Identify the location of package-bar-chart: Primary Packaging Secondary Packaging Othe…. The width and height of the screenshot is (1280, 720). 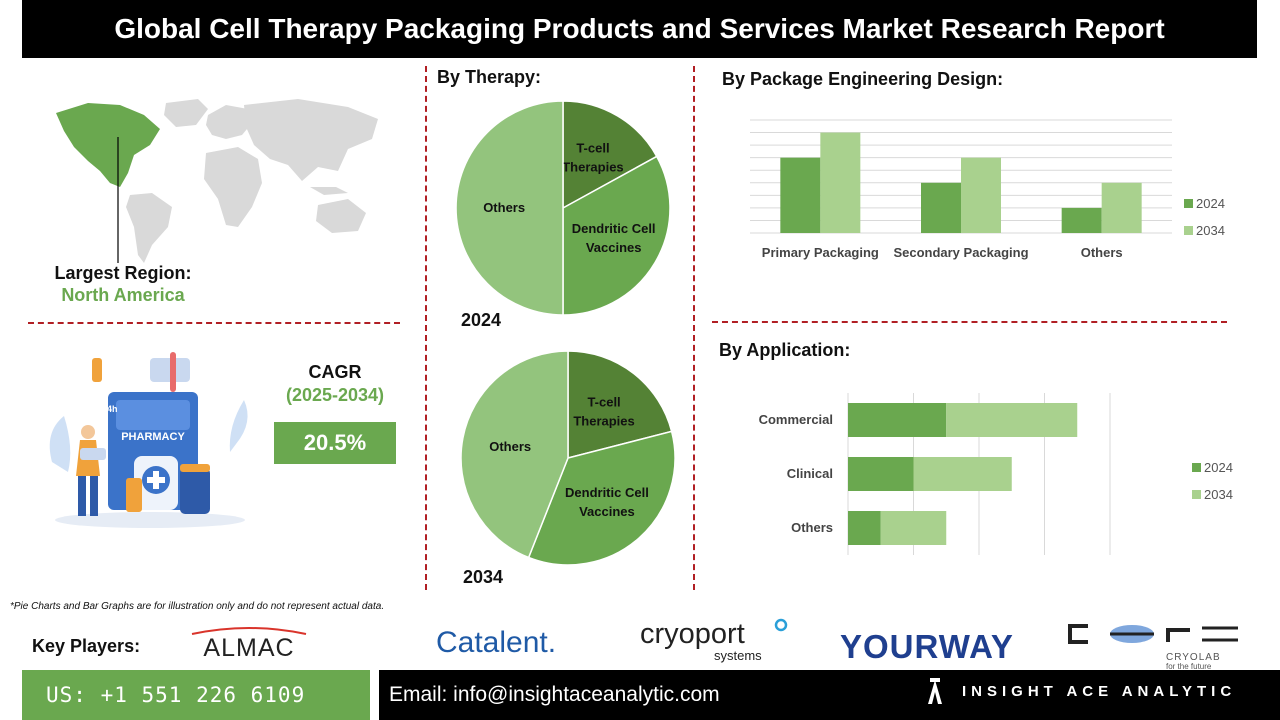
(987, 189).